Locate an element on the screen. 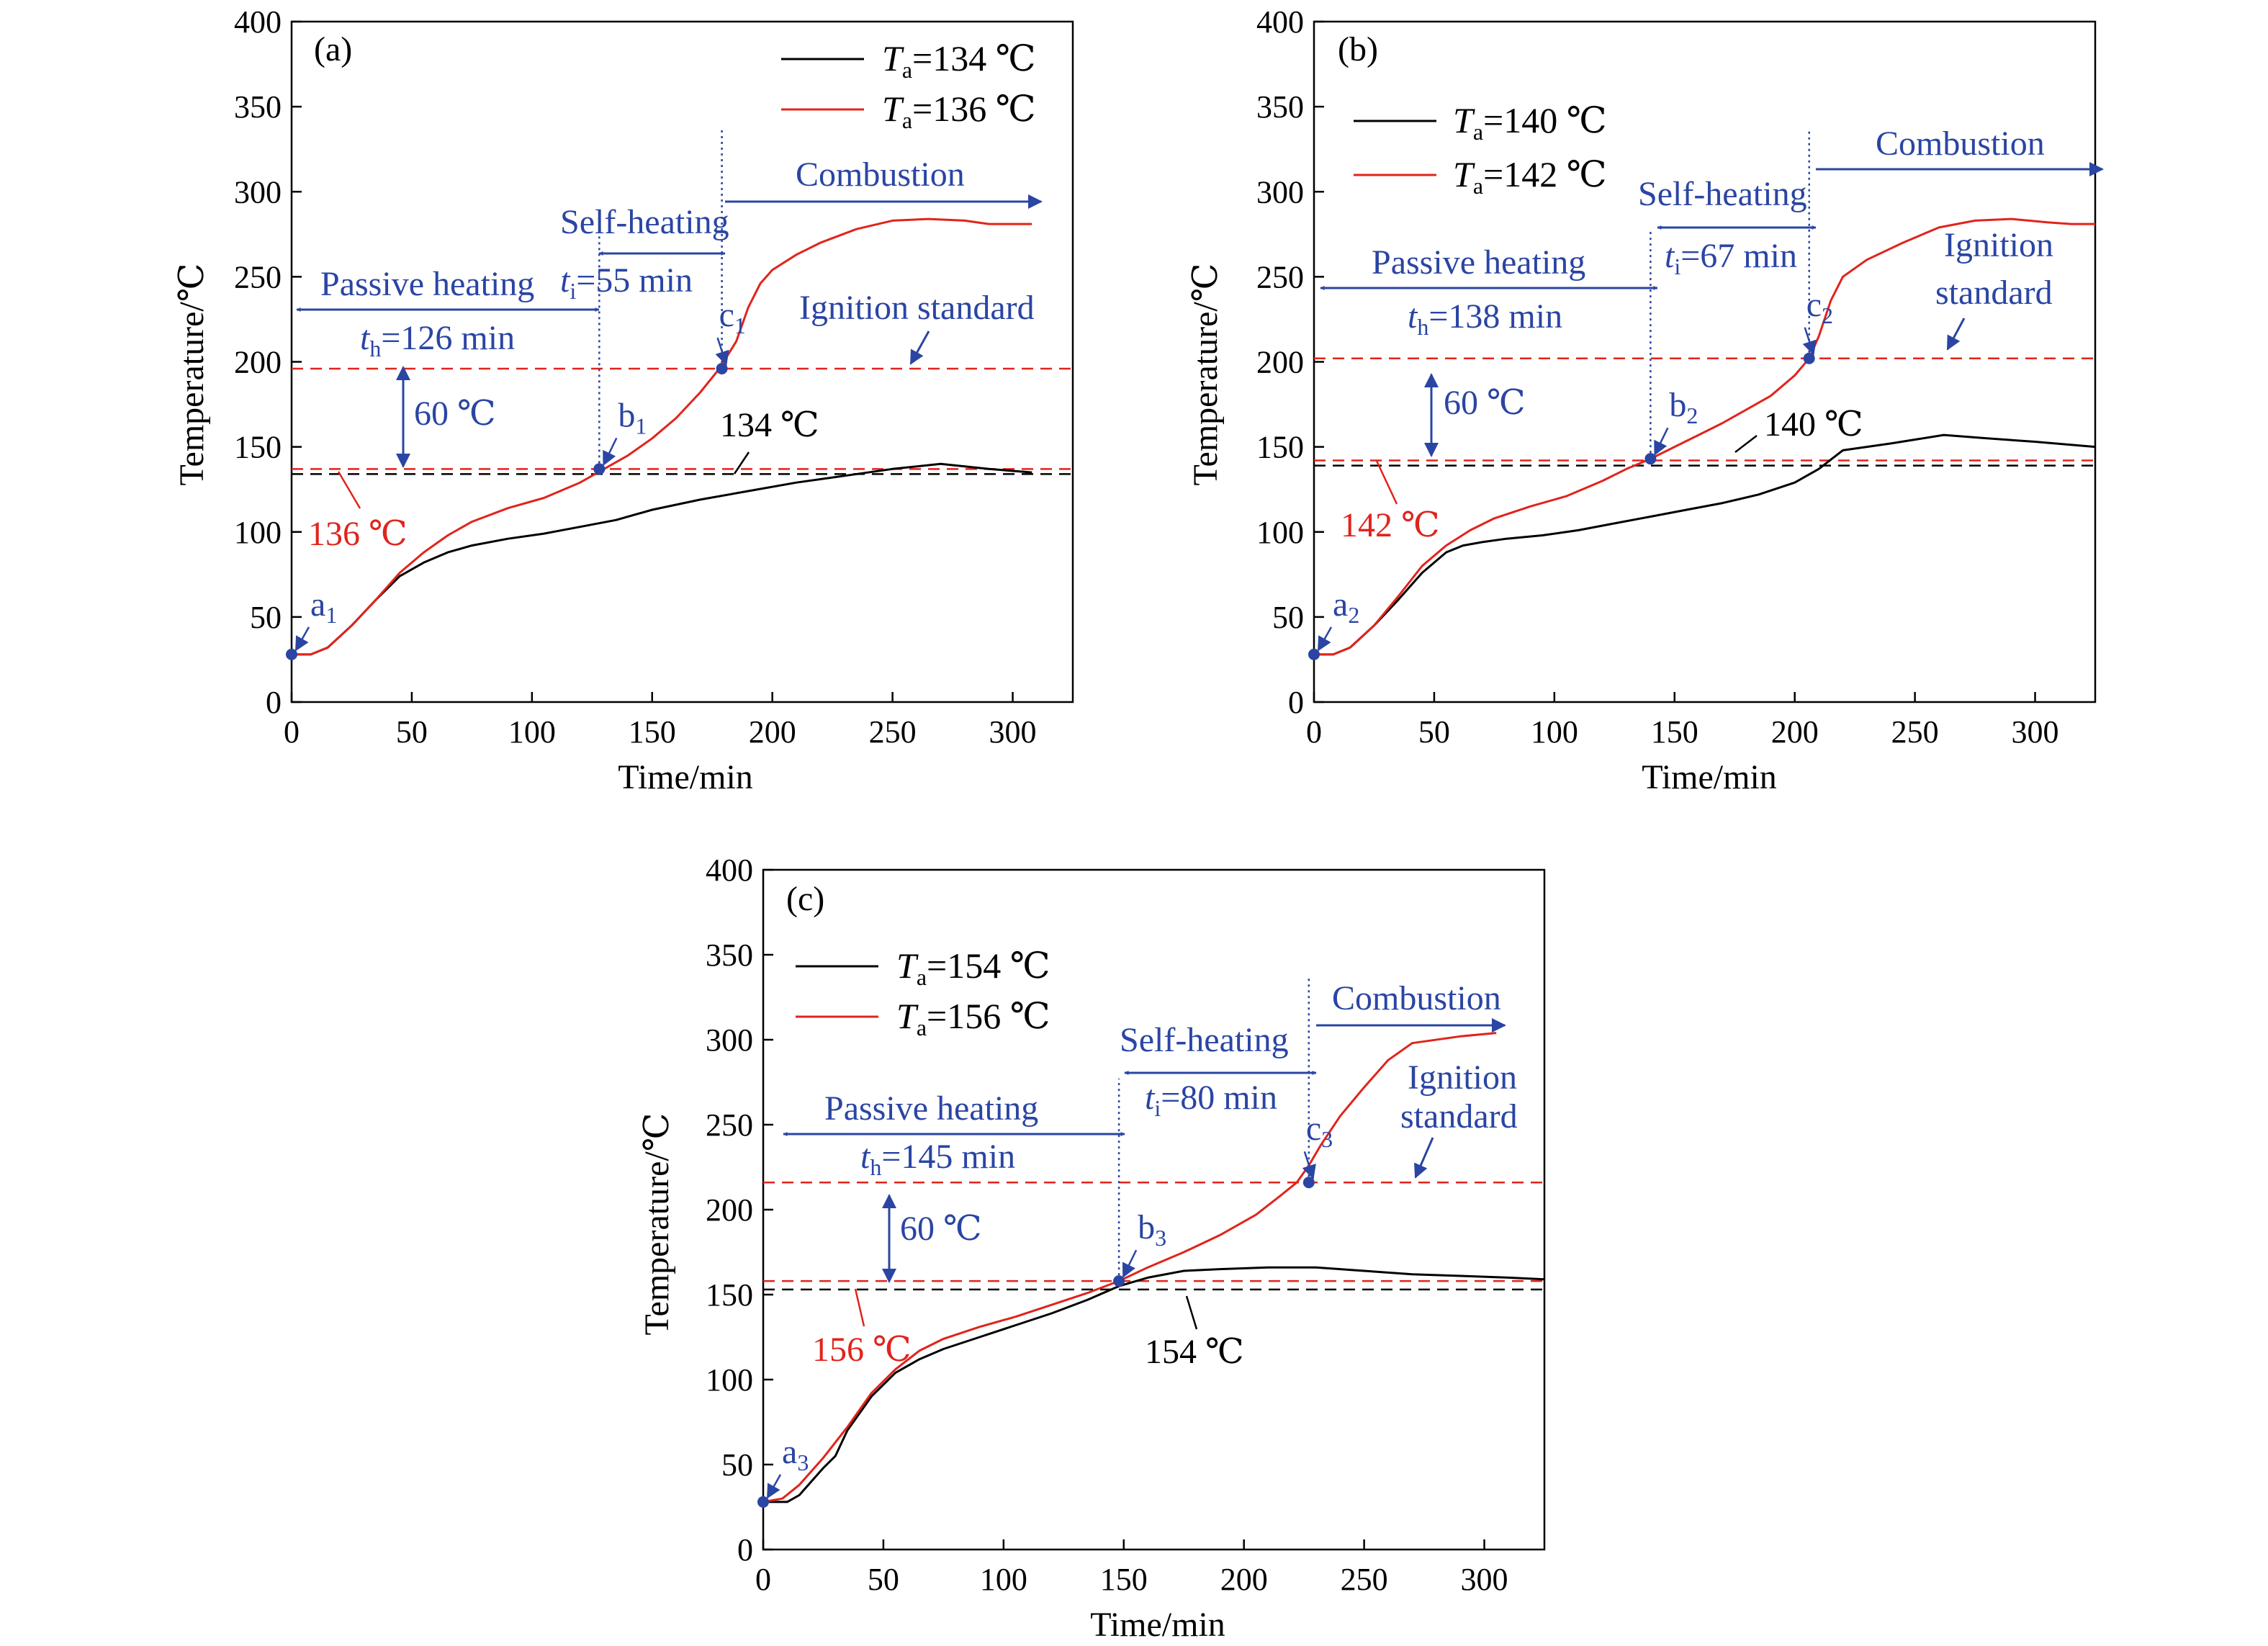 The width and height of the screenshot is (2268, 1646). panel-c-point-c is located at coordinates (1308, 1183).